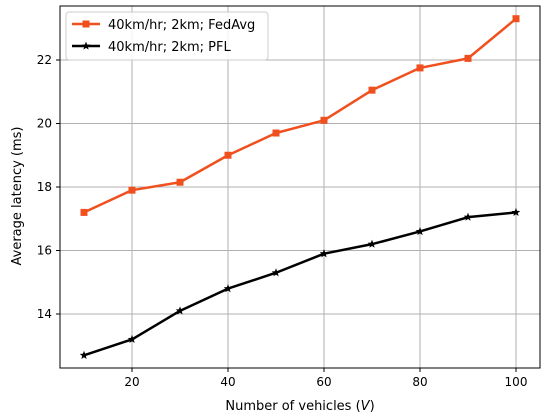 The image size is (550, 417). I want to click on legend-label: 40km/hr; 2km; FedAvg, so click(181, 25).